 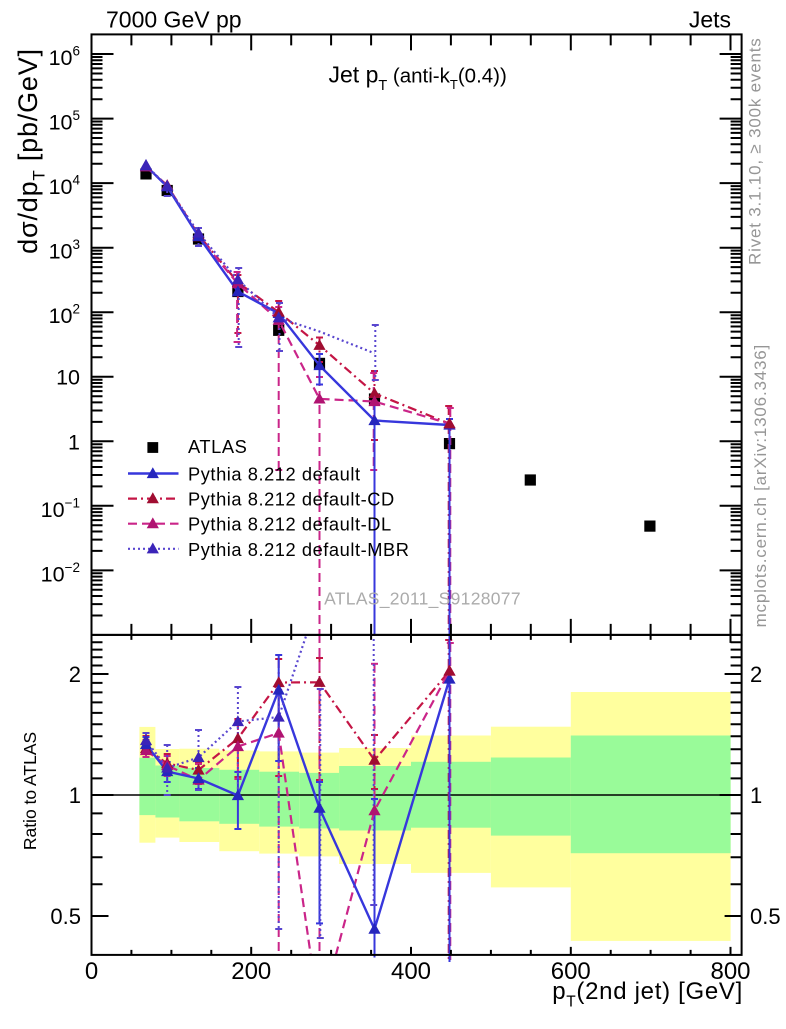 I want to click on svg-text: Pythia 8.212 default-DL, so click(x=290, y=524).